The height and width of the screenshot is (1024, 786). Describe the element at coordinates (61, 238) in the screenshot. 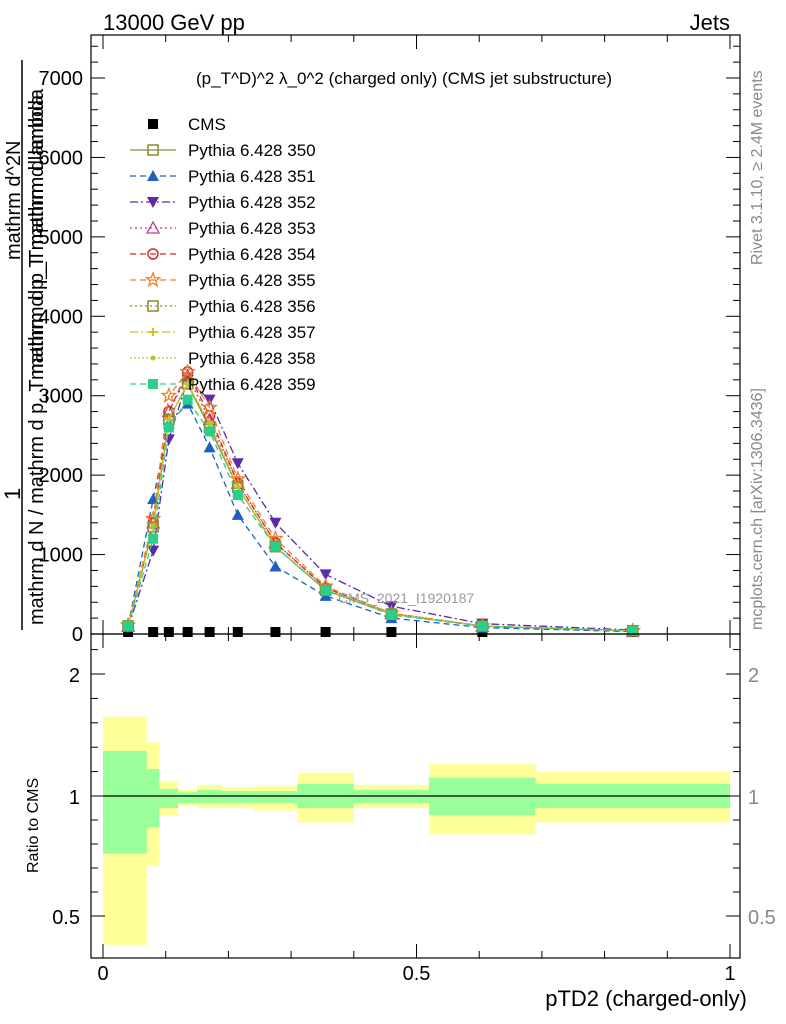

I see `y-tick-label: 5000` at that location.